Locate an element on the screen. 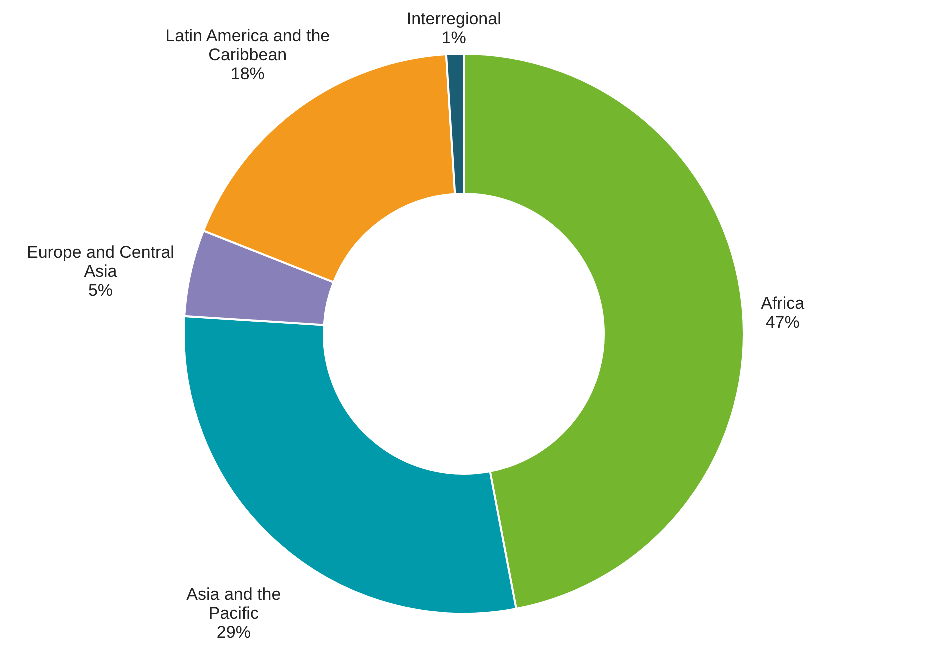 The width and height of the screenshot is (928, 668). slice-label: Interregional is located at coordinates (454, 18).